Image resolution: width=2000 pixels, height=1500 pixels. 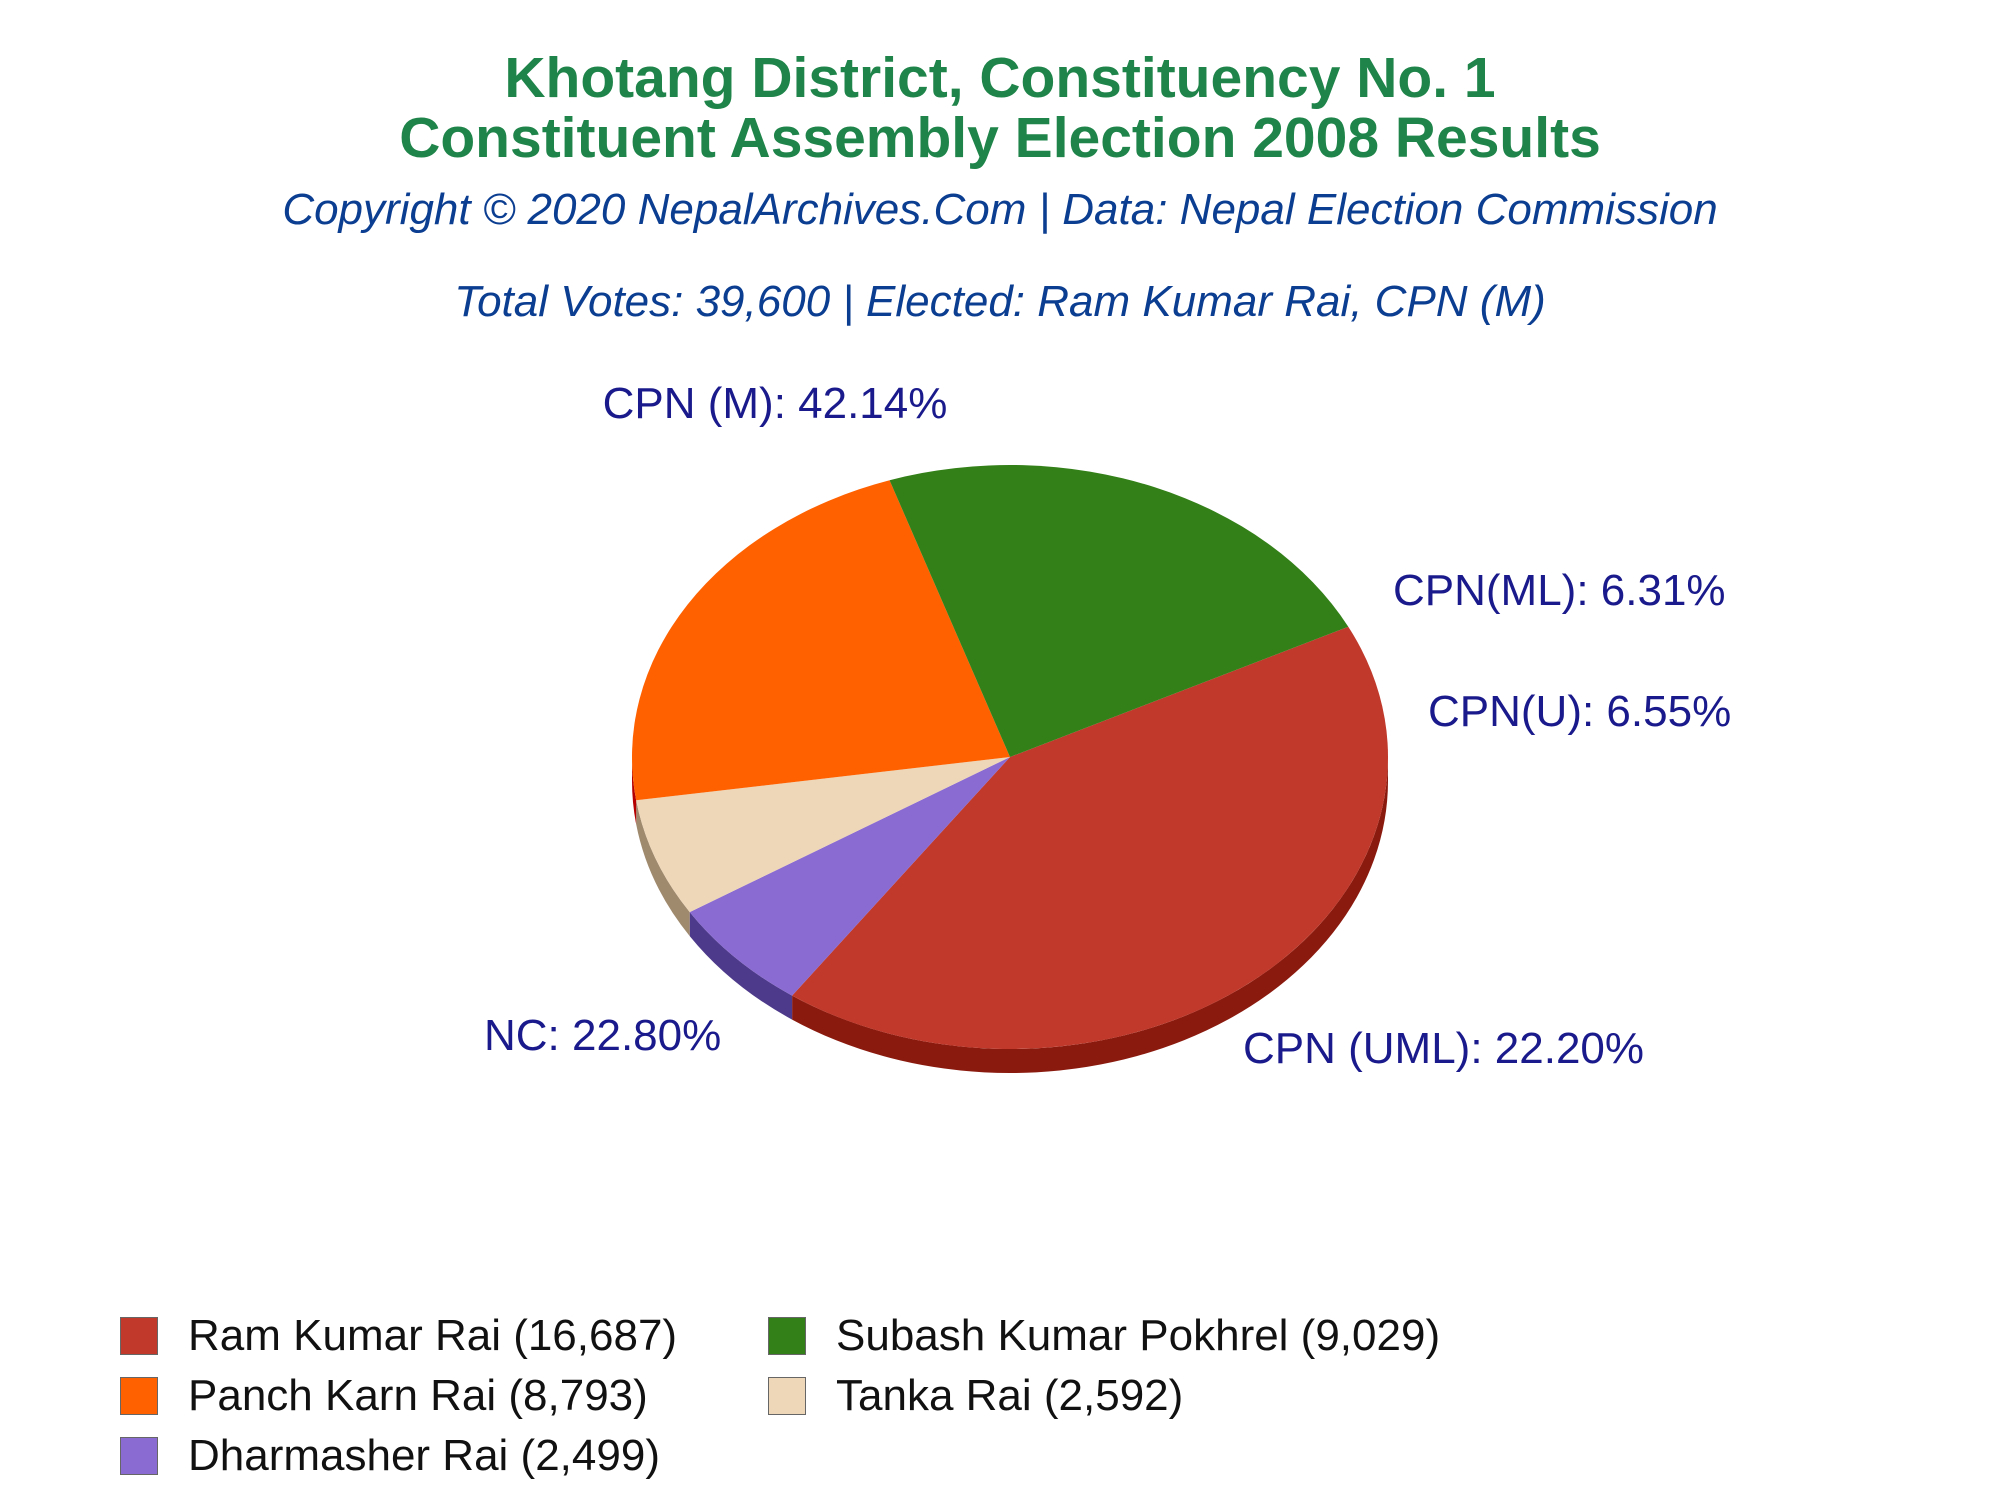 What do you see at coordinates (1119, 611) in the screenshot?
I see `slice-nc` at bounding box center [1119, 611].